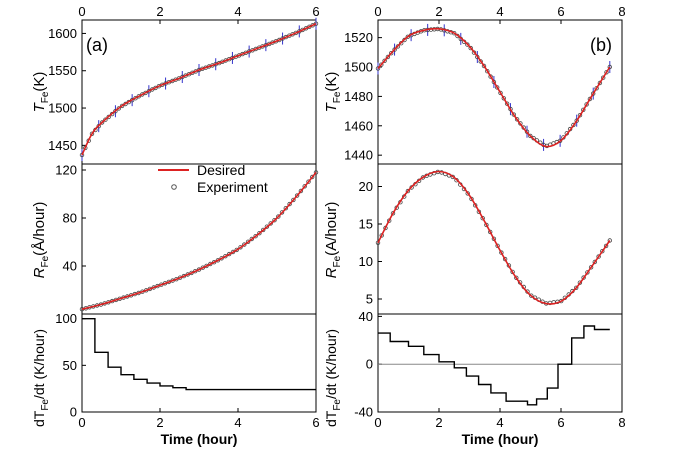 This screenshot has width=676, height=476. Describe the element at coordinates (41, 378) in the screenshot. I see `ylabel-a-bot: dTFe/dt (K/hour)` at that location.